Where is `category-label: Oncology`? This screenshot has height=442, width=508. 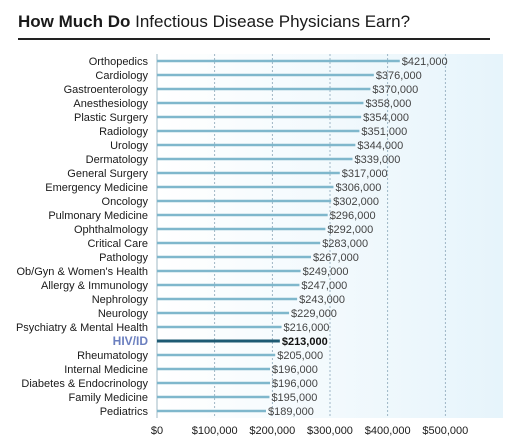 category-label: Oncology is located at coordinates (125, 202).